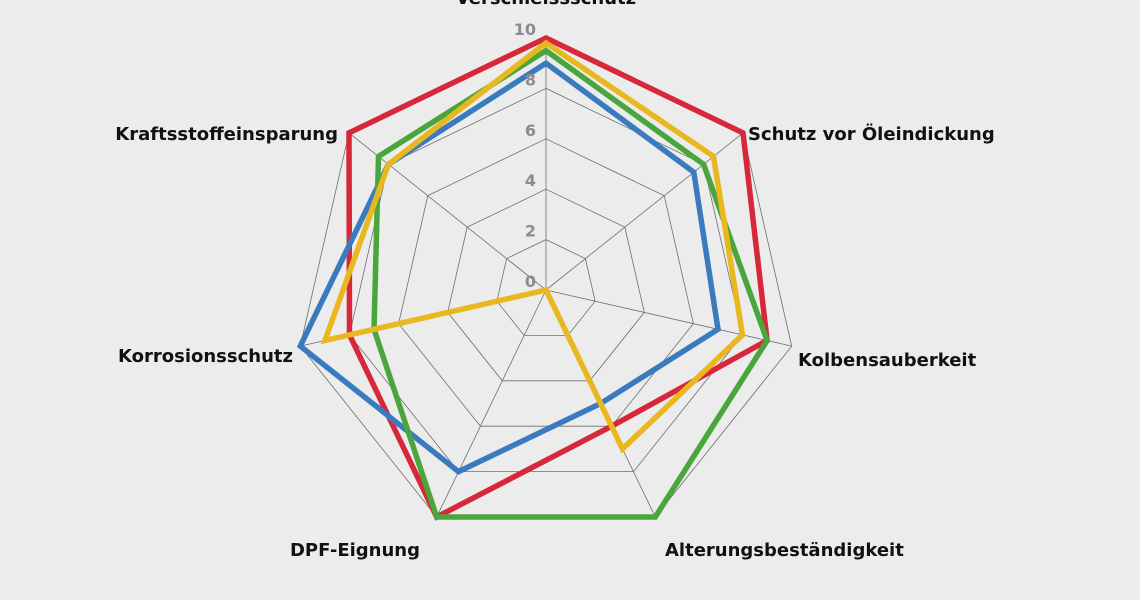 The image size is (1140, 600). I want to click on tick-label: 2, so click(530, 231).